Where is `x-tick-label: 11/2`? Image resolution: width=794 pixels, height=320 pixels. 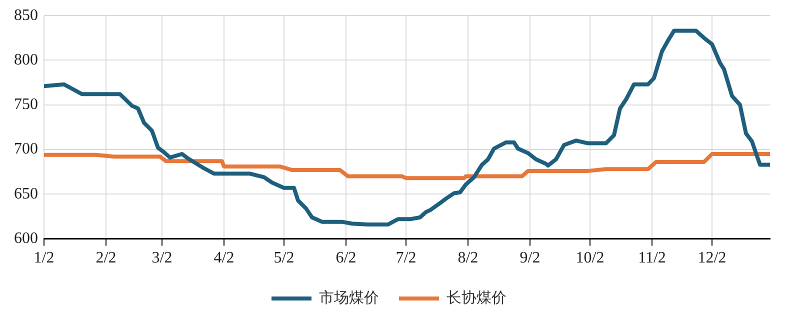
x-tick-label: 11/2 is located at coordinates (652, 258).